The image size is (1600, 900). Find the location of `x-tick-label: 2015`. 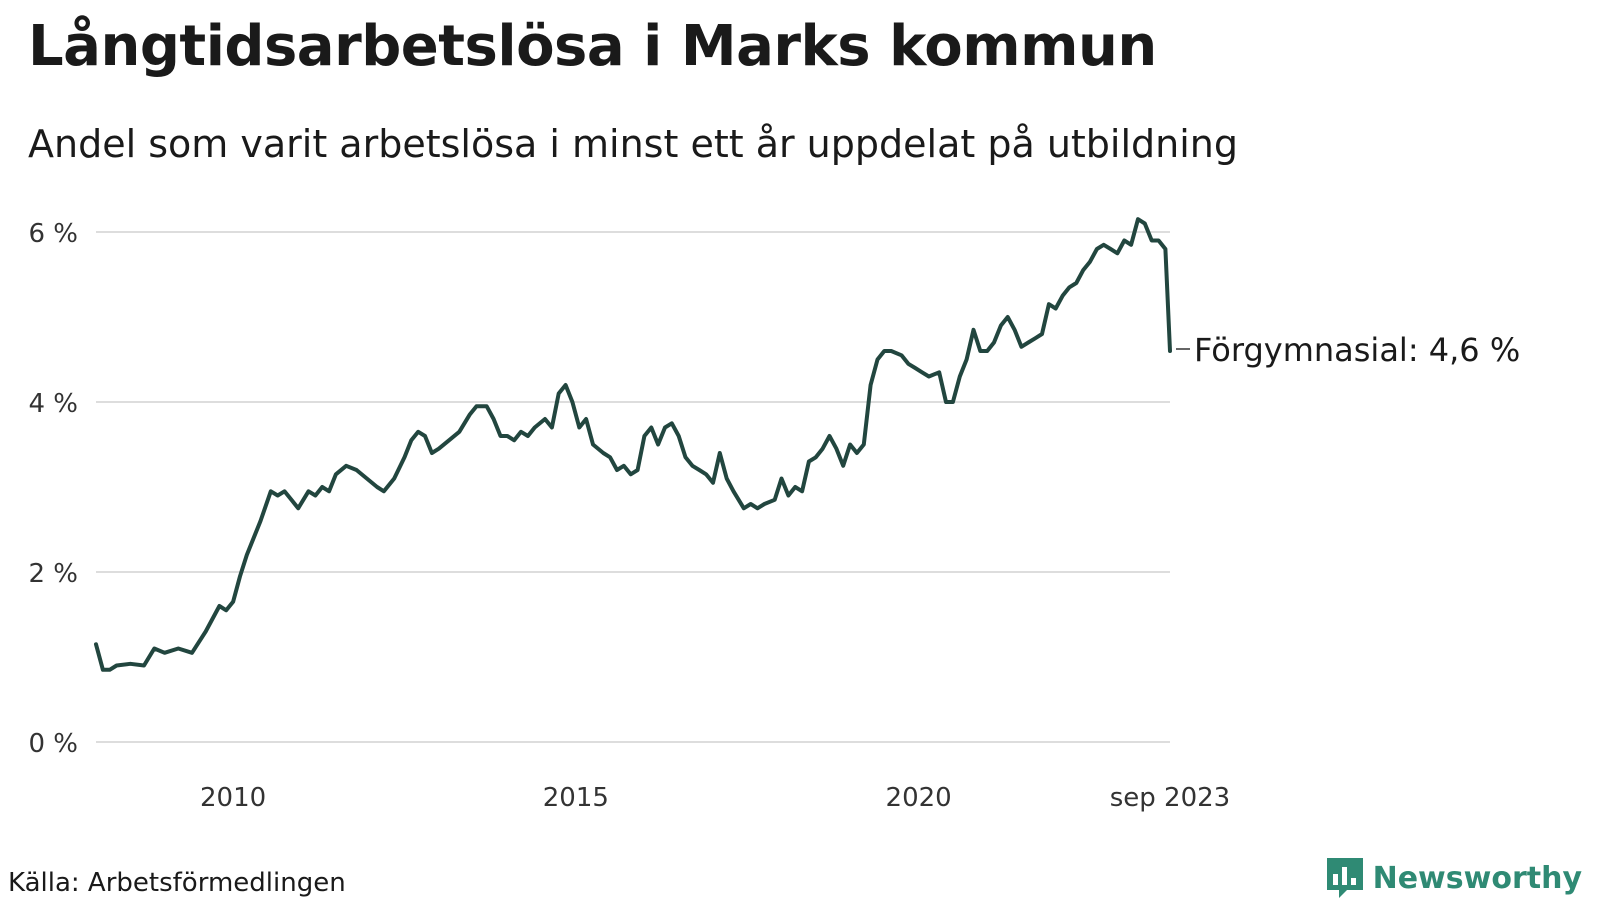

x-tick-label: 2015 is located at coordinates (576, 798).